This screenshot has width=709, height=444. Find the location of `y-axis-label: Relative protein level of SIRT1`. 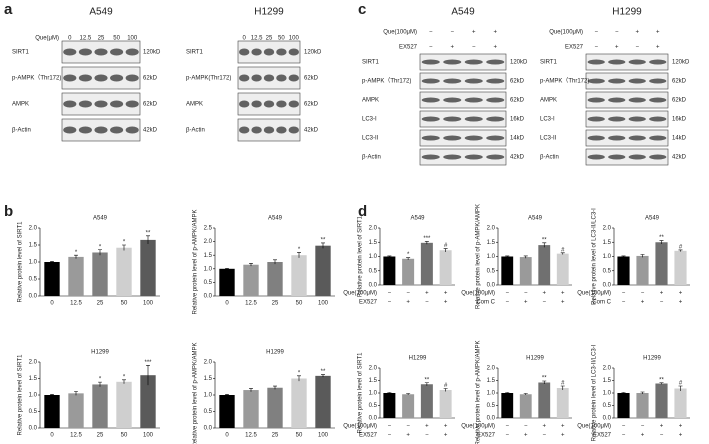

y-axis-label: Relative protein level of SIRT1 is located at coordinates (21, 395).